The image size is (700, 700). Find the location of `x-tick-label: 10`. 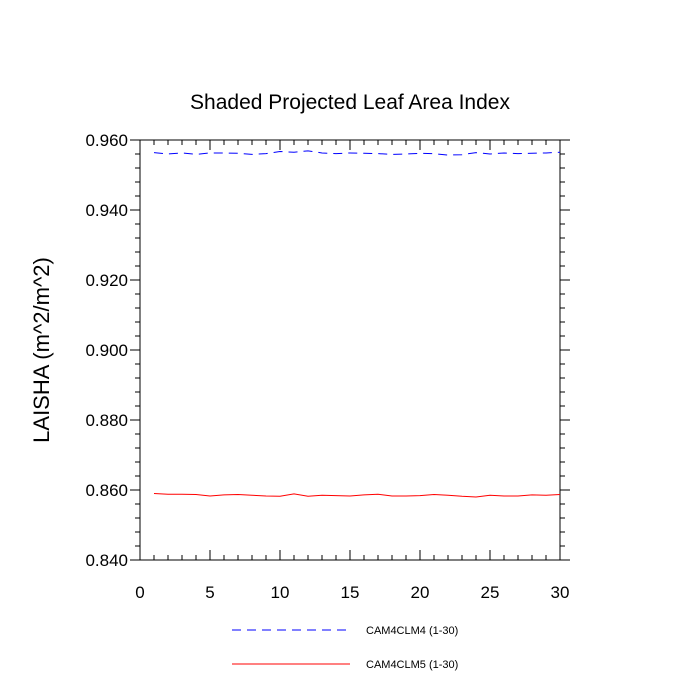

x-tick-label: 10 is located at coordinates (280, 592).